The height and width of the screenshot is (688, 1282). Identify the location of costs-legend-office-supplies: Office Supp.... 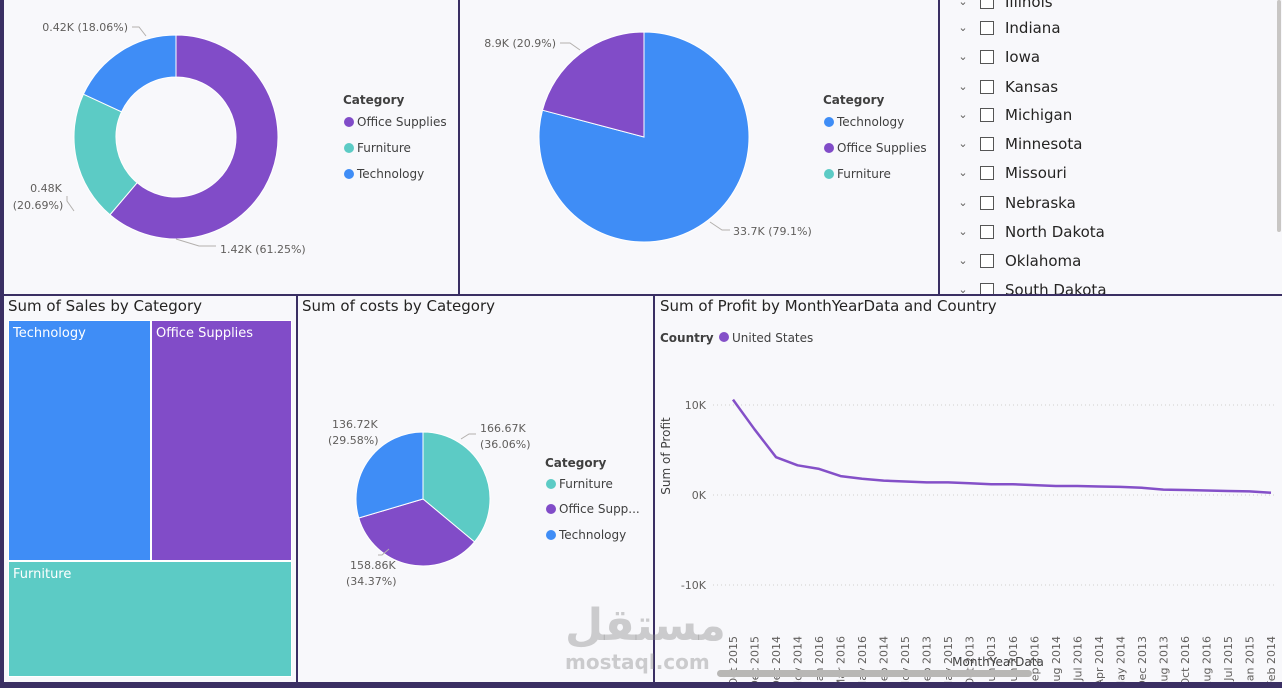
(599, 509).